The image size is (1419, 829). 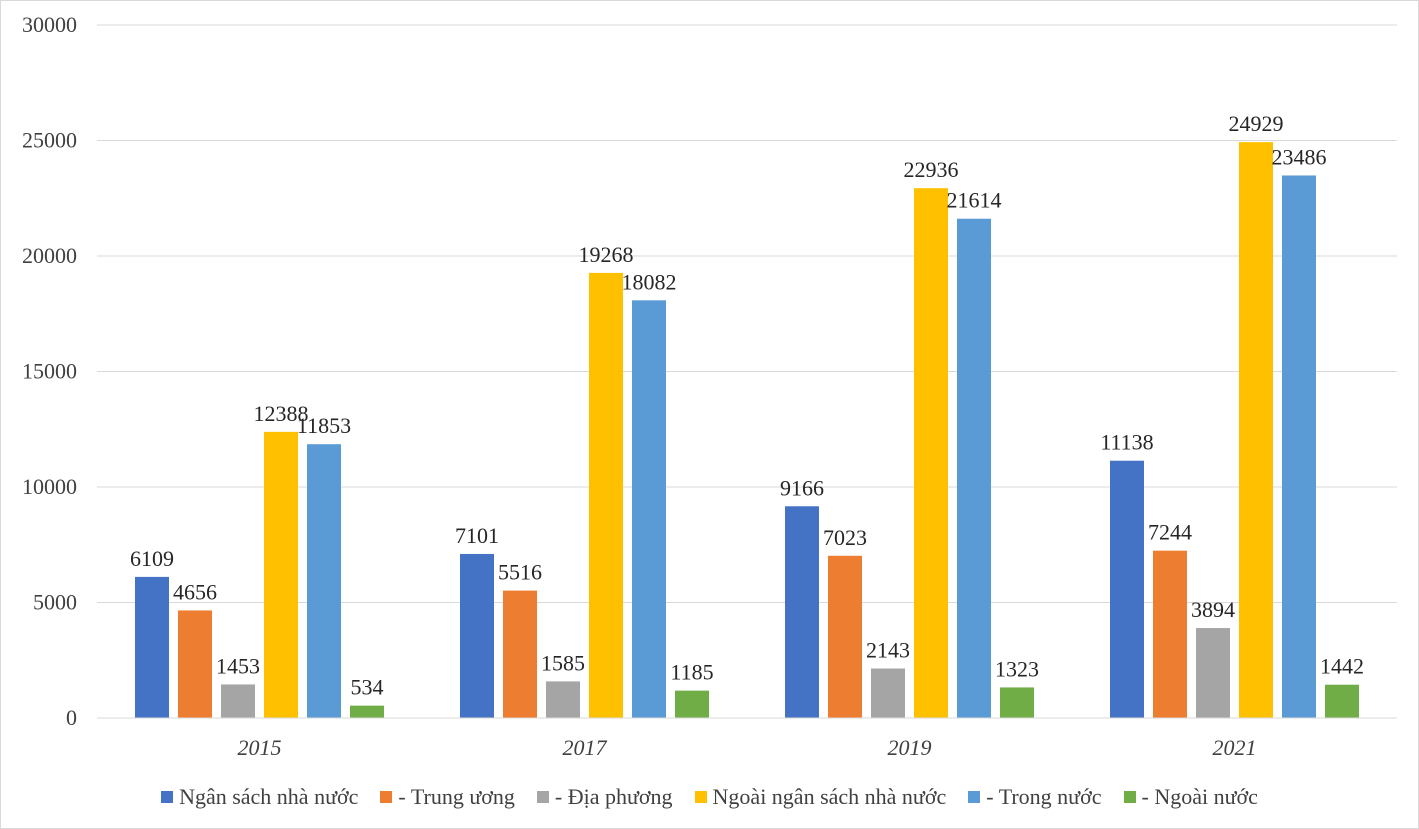 What do you see at coordinates (649, 281) in the screenshot?
I see `data-label: 18082` at bounding box center [649, 281].